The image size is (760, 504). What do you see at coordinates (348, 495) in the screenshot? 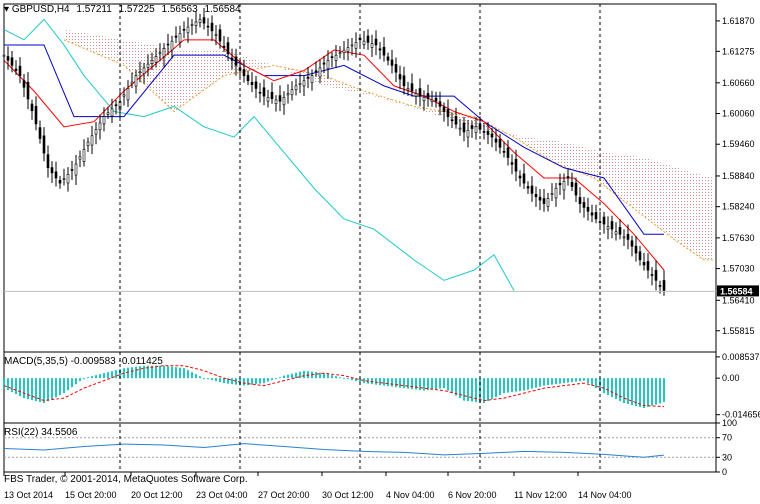
I see `time-tick-label: 30 Oct 12:00` at bounding box center [348, 495].